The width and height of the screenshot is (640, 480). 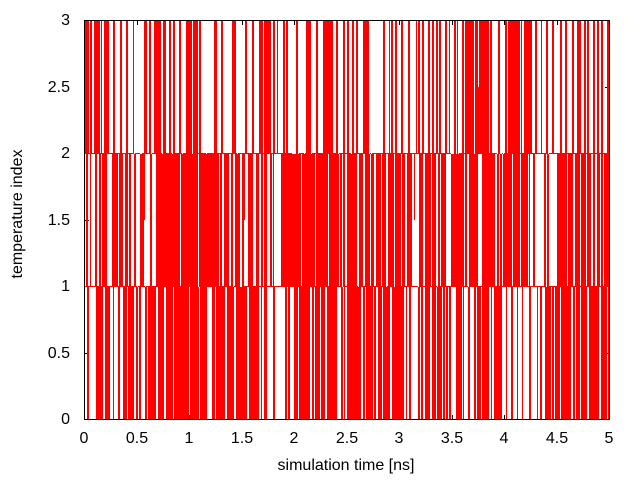 I want to click on svg-text: 4, so click(x=504, y=438).